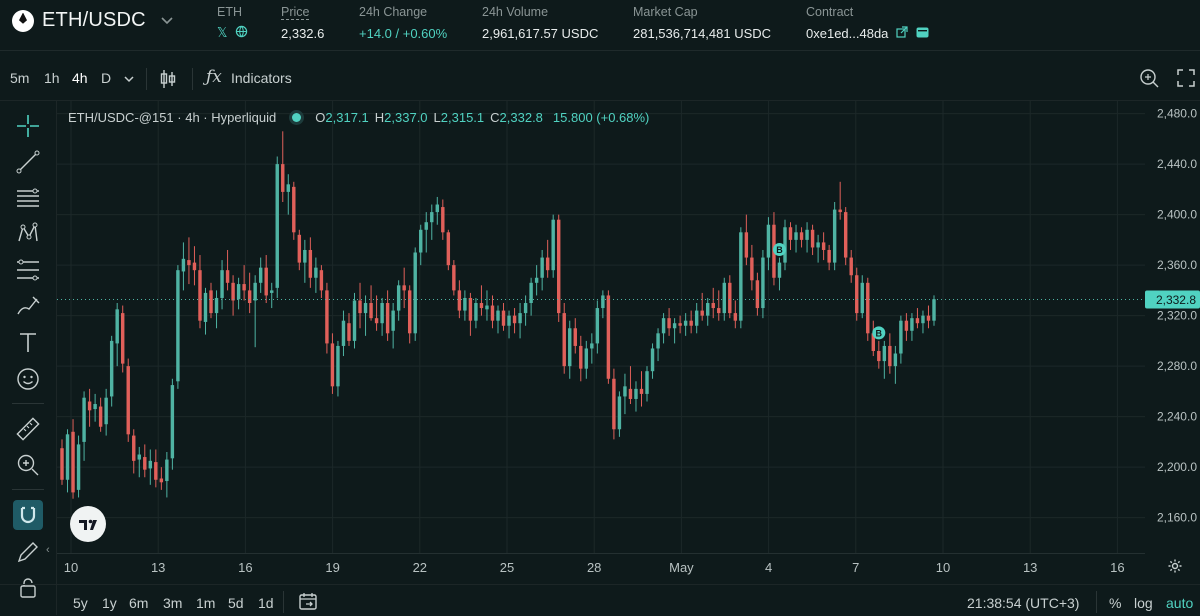 The height and width of the screenshot is (616, 1200). Describe the element at coordinates (601, 567) in the screenshot. I see `time-axis: 10 13 16 19 22 25 28 May 4 7 10 13 16` at that location.